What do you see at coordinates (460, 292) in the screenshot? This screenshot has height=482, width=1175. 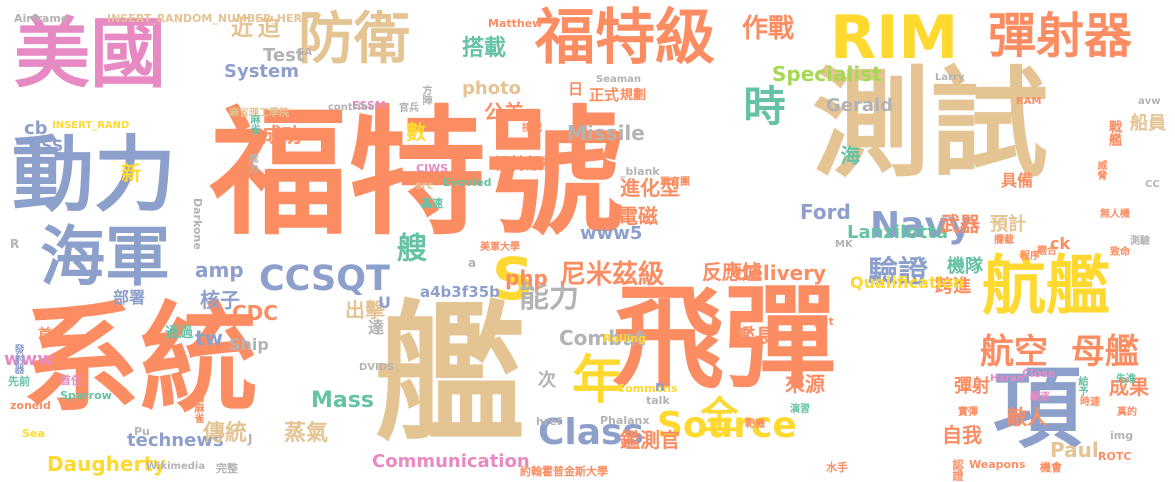 I see `word: a4b3f35b` at bounding box center [460, 292].